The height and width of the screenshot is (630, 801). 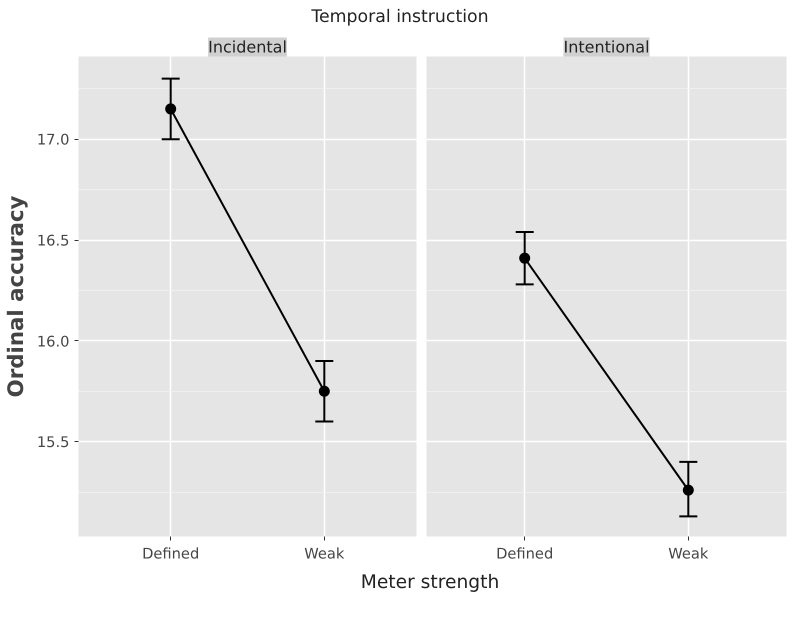 What do you see at coordinates (400, 17) in the screenshot?
I see `chart-title: Temporal instruction` at bounding box center [400, 17].